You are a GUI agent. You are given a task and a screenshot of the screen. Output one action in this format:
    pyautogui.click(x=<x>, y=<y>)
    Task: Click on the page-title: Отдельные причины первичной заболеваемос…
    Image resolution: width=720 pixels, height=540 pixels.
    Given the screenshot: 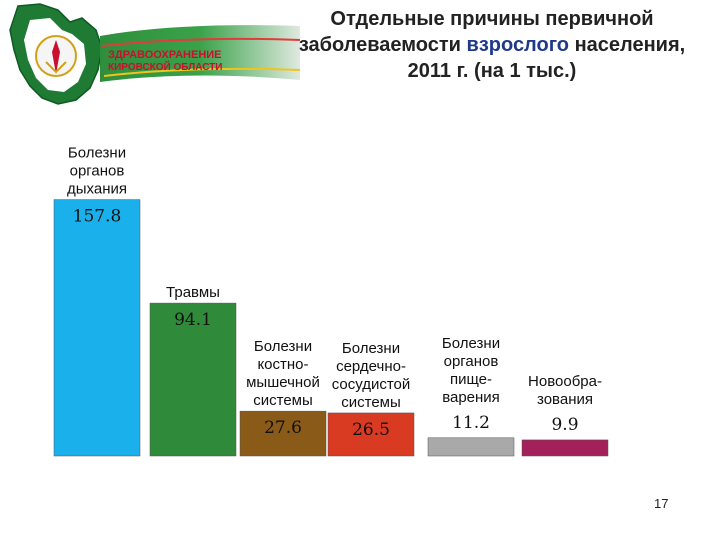 What is the action you would take?
    pyautogui.click(x=492, y=45)
    